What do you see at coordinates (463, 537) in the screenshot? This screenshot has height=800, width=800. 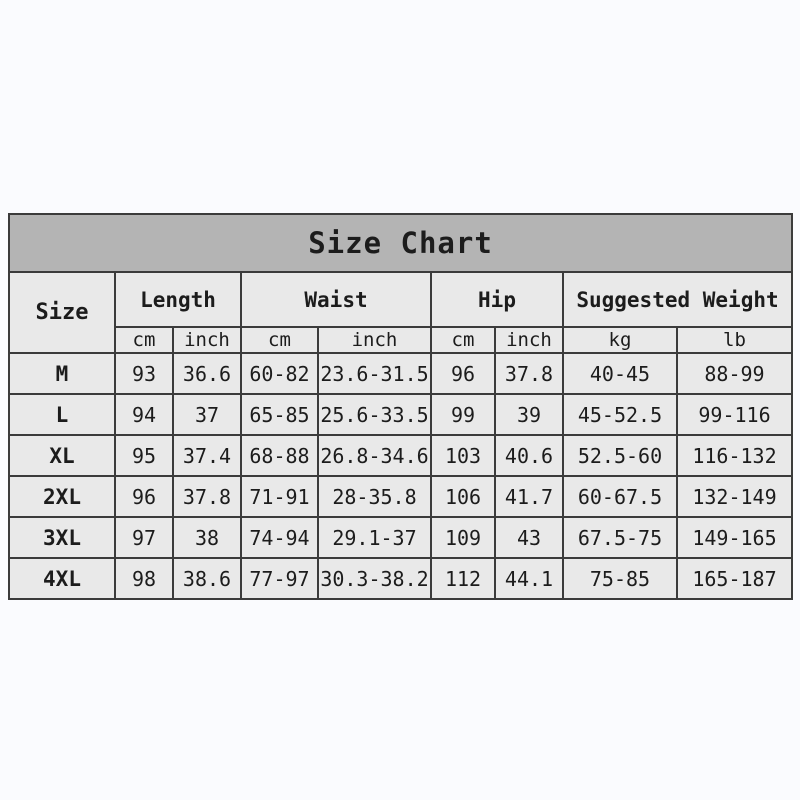 I see `hip-cm-value: 109` at bounding box center [463, 537].